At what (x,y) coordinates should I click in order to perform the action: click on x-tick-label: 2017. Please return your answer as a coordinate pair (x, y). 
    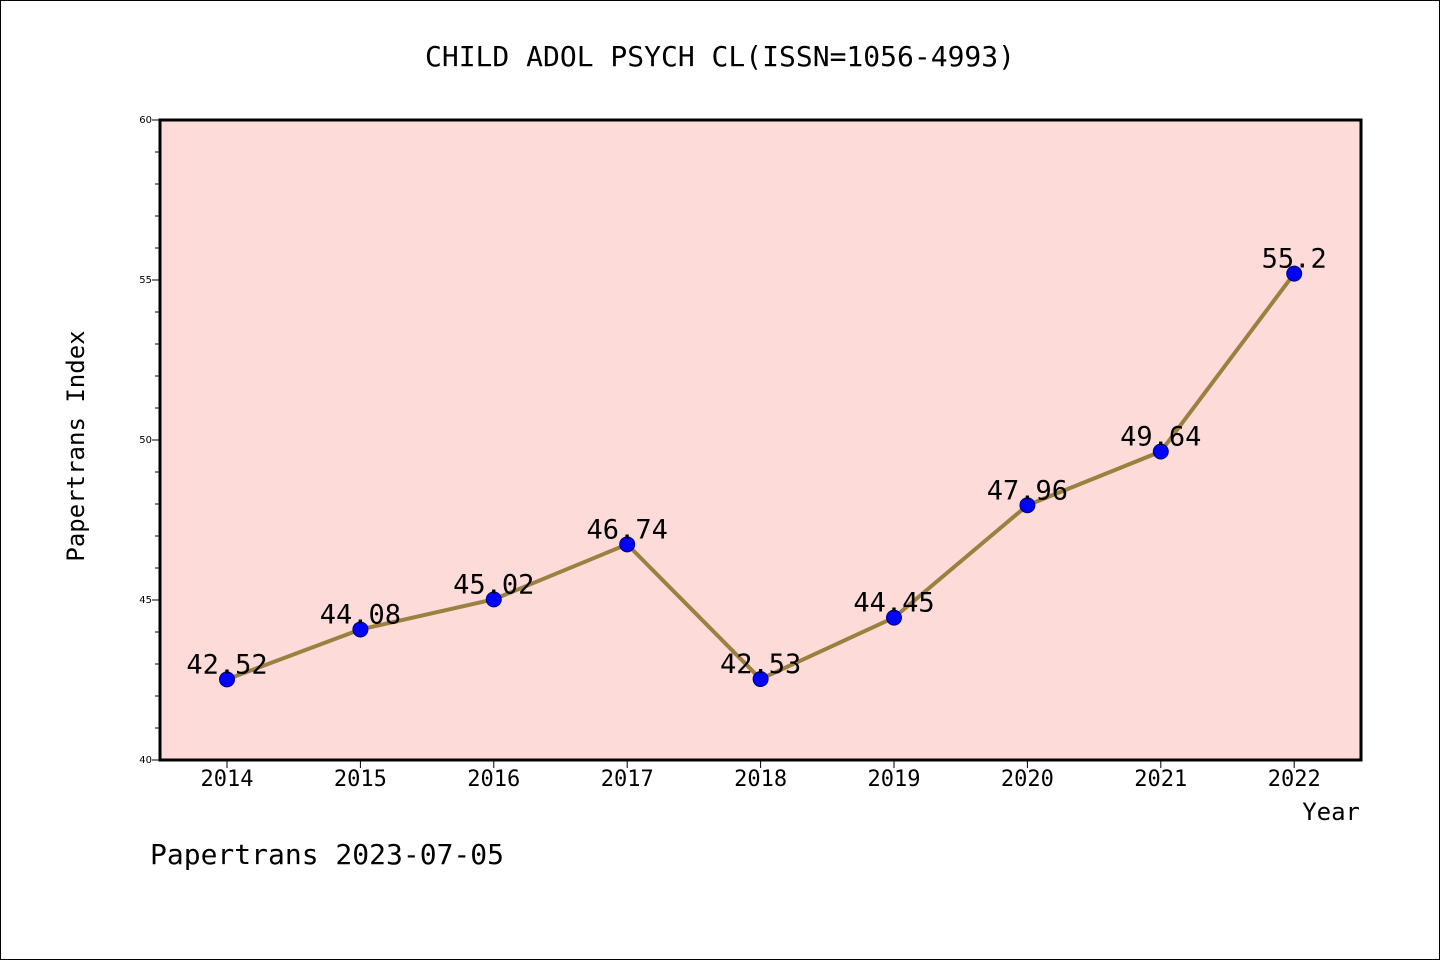
    Looking at the image, I should click on (627, 779).